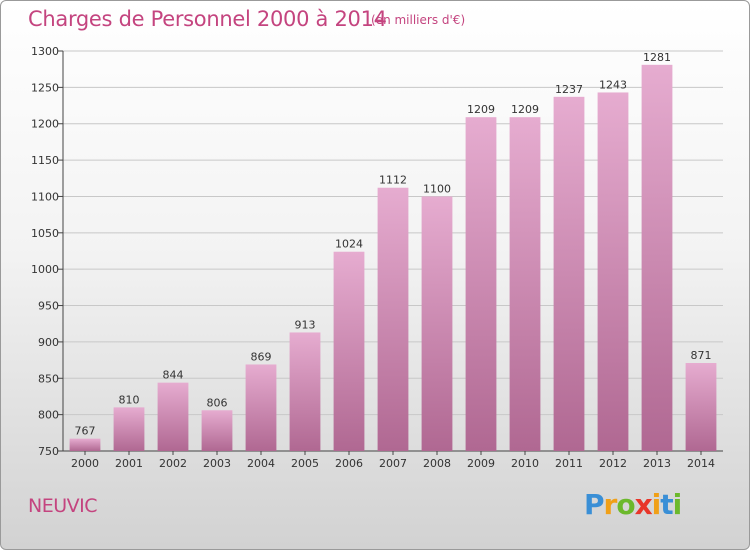 The image size is (750, 550). What do you see at coordinates (701, 463) in the screenshot?
I see `x-tick-label: 2014` at bounding box center [701, 463].